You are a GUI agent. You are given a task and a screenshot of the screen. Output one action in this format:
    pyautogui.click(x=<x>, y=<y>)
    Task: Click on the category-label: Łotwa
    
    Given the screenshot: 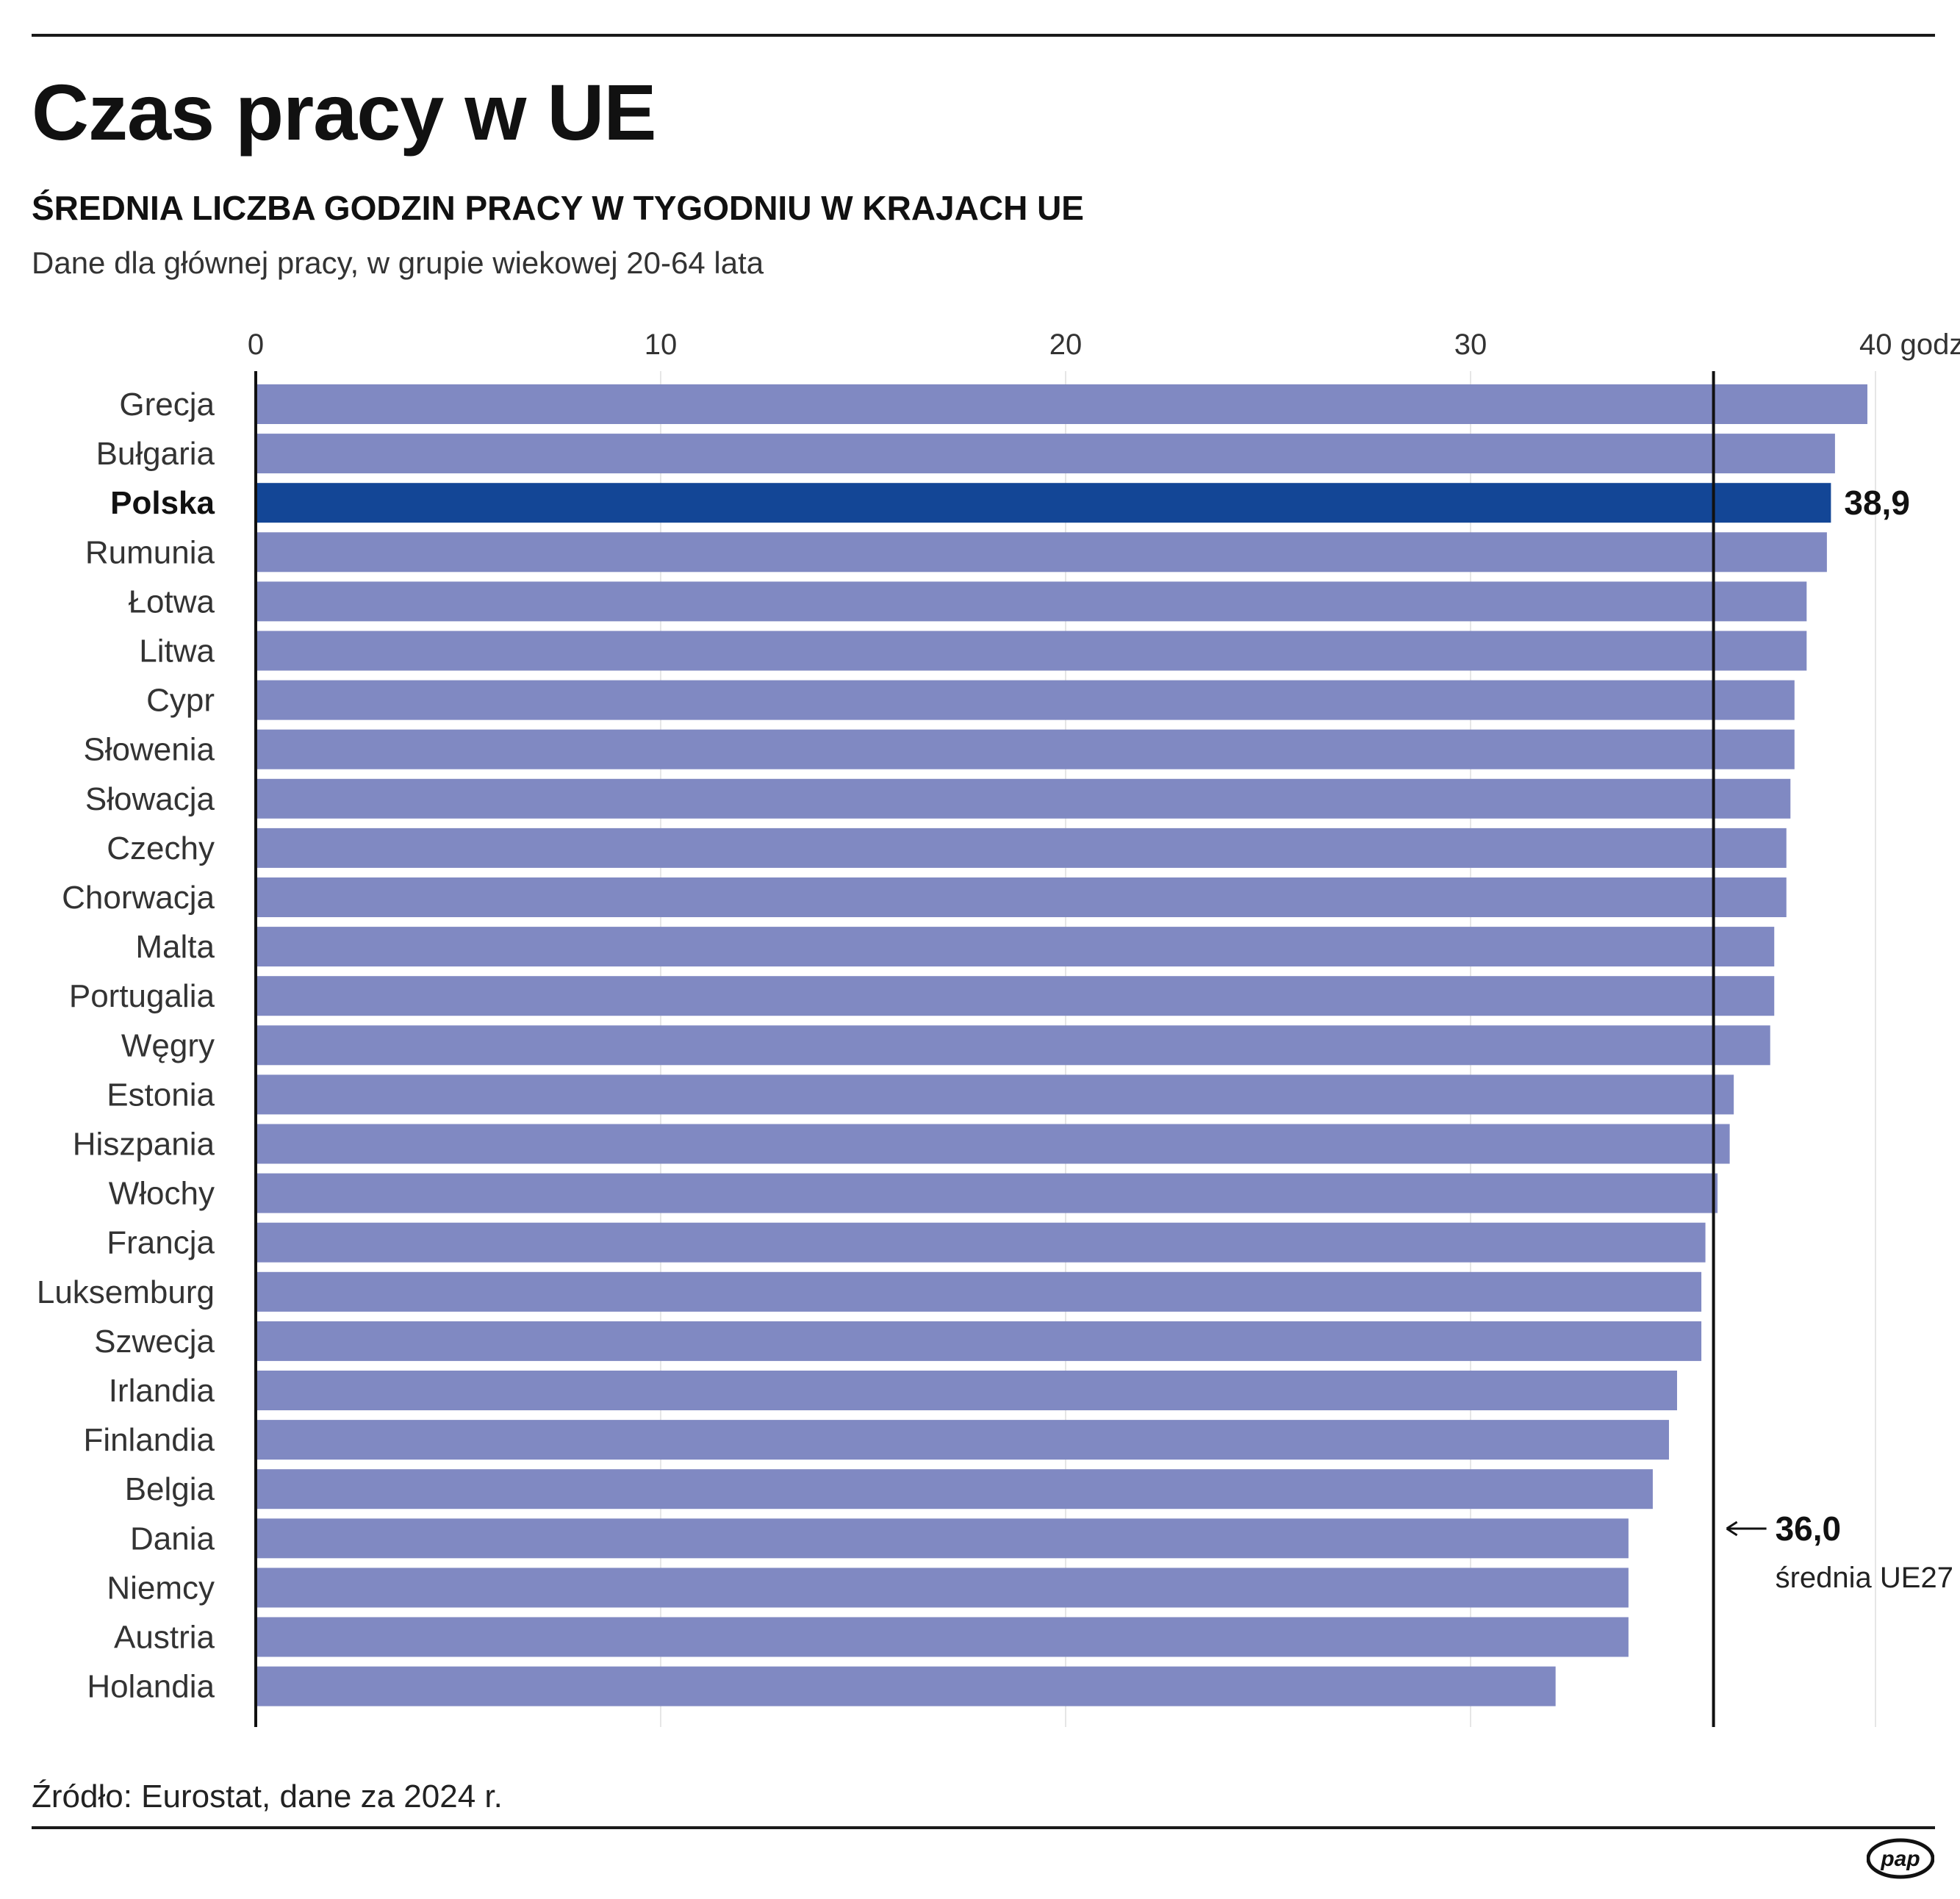 What is the action you would take?
    pyautogui.click(x=172, y=602)
    